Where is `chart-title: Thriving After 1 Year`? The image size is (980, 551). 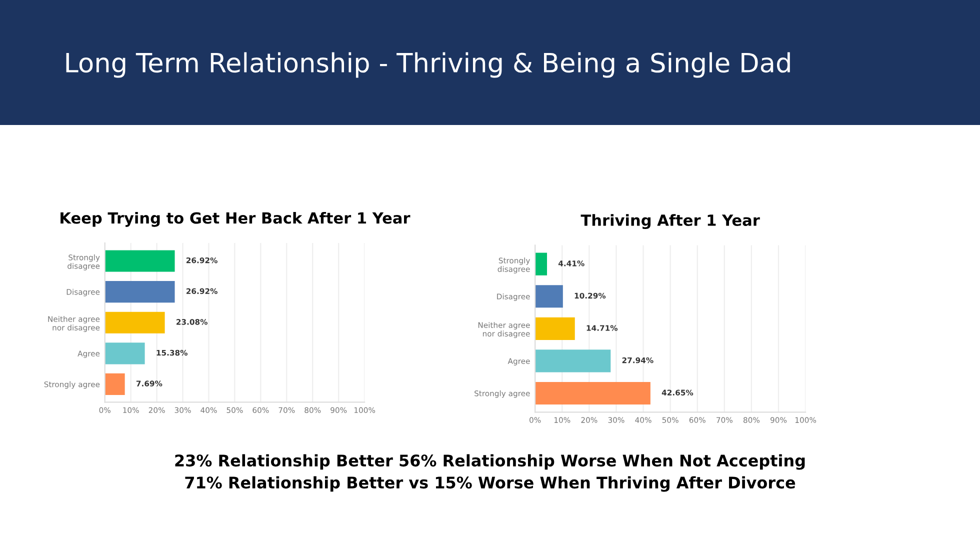
chart-title: Thriving After 1 Year is located at coordinates (670, 222).